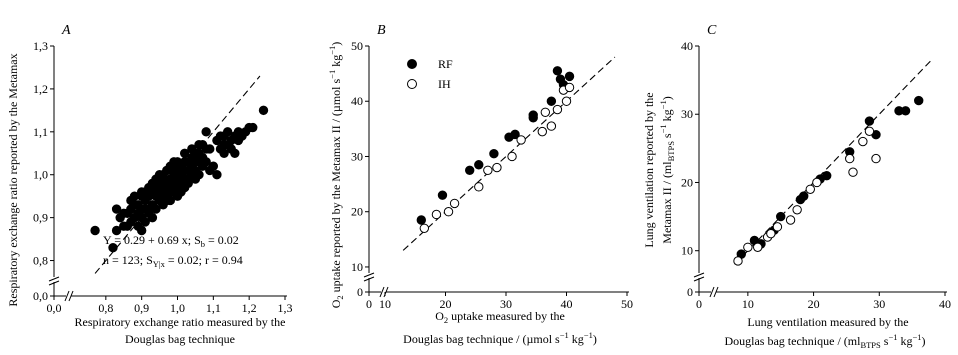  Describe the element at coordinates (885, 341) in the screenshot. I see `x-axis-label-part-2: s` at that location.